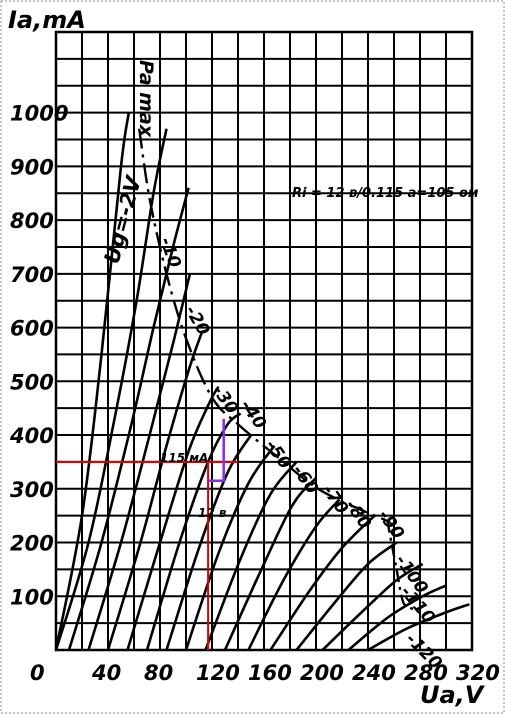 Image resolution: width=505 pixels, height=719 pixels. I want to click on curve-label: -90, so click(391, 524).